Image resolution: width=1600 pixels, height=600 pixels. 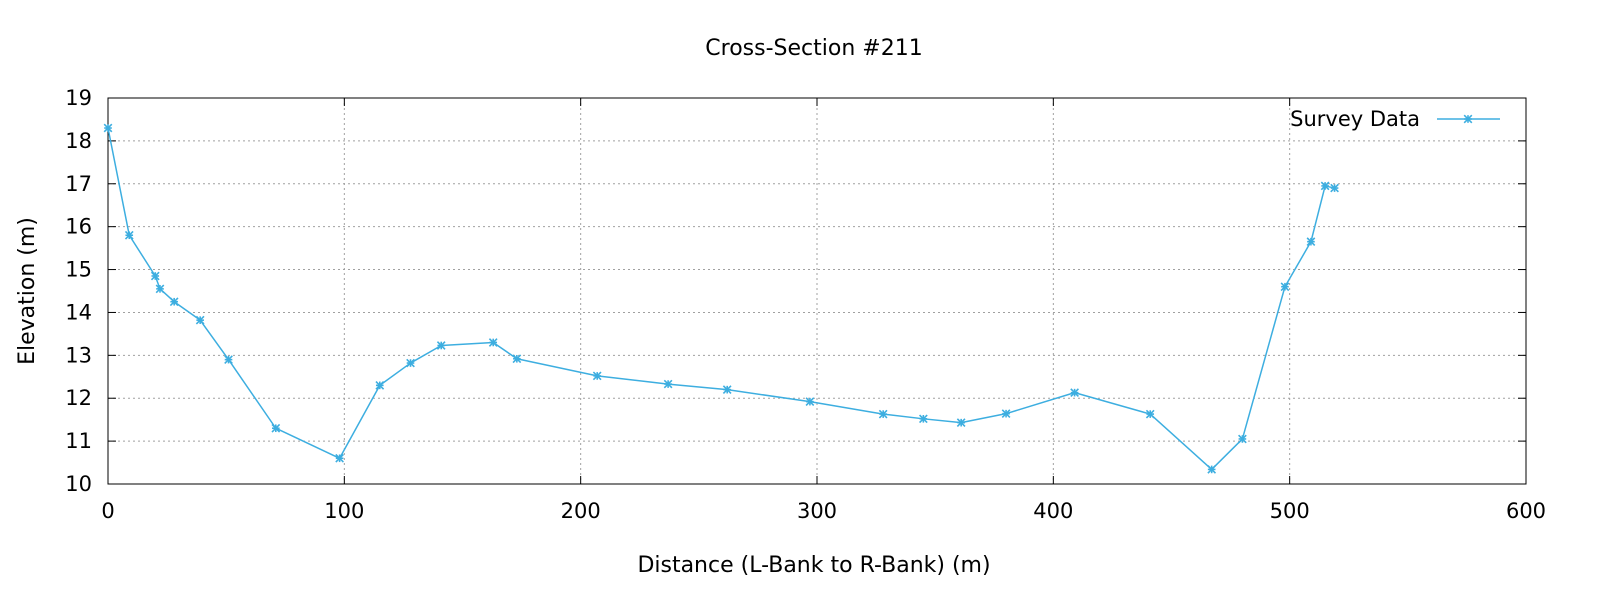 I want to click on legend-marker-glyph, so click(x=1468, y=119).